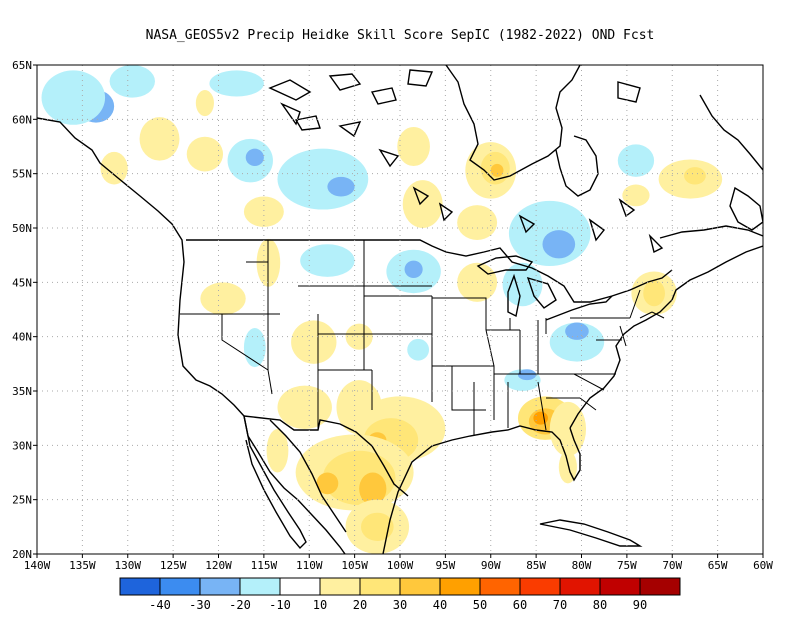 This screenshot has height=618, width=800. I want to click on lat-tick-label: 30N, so click(22, 445).